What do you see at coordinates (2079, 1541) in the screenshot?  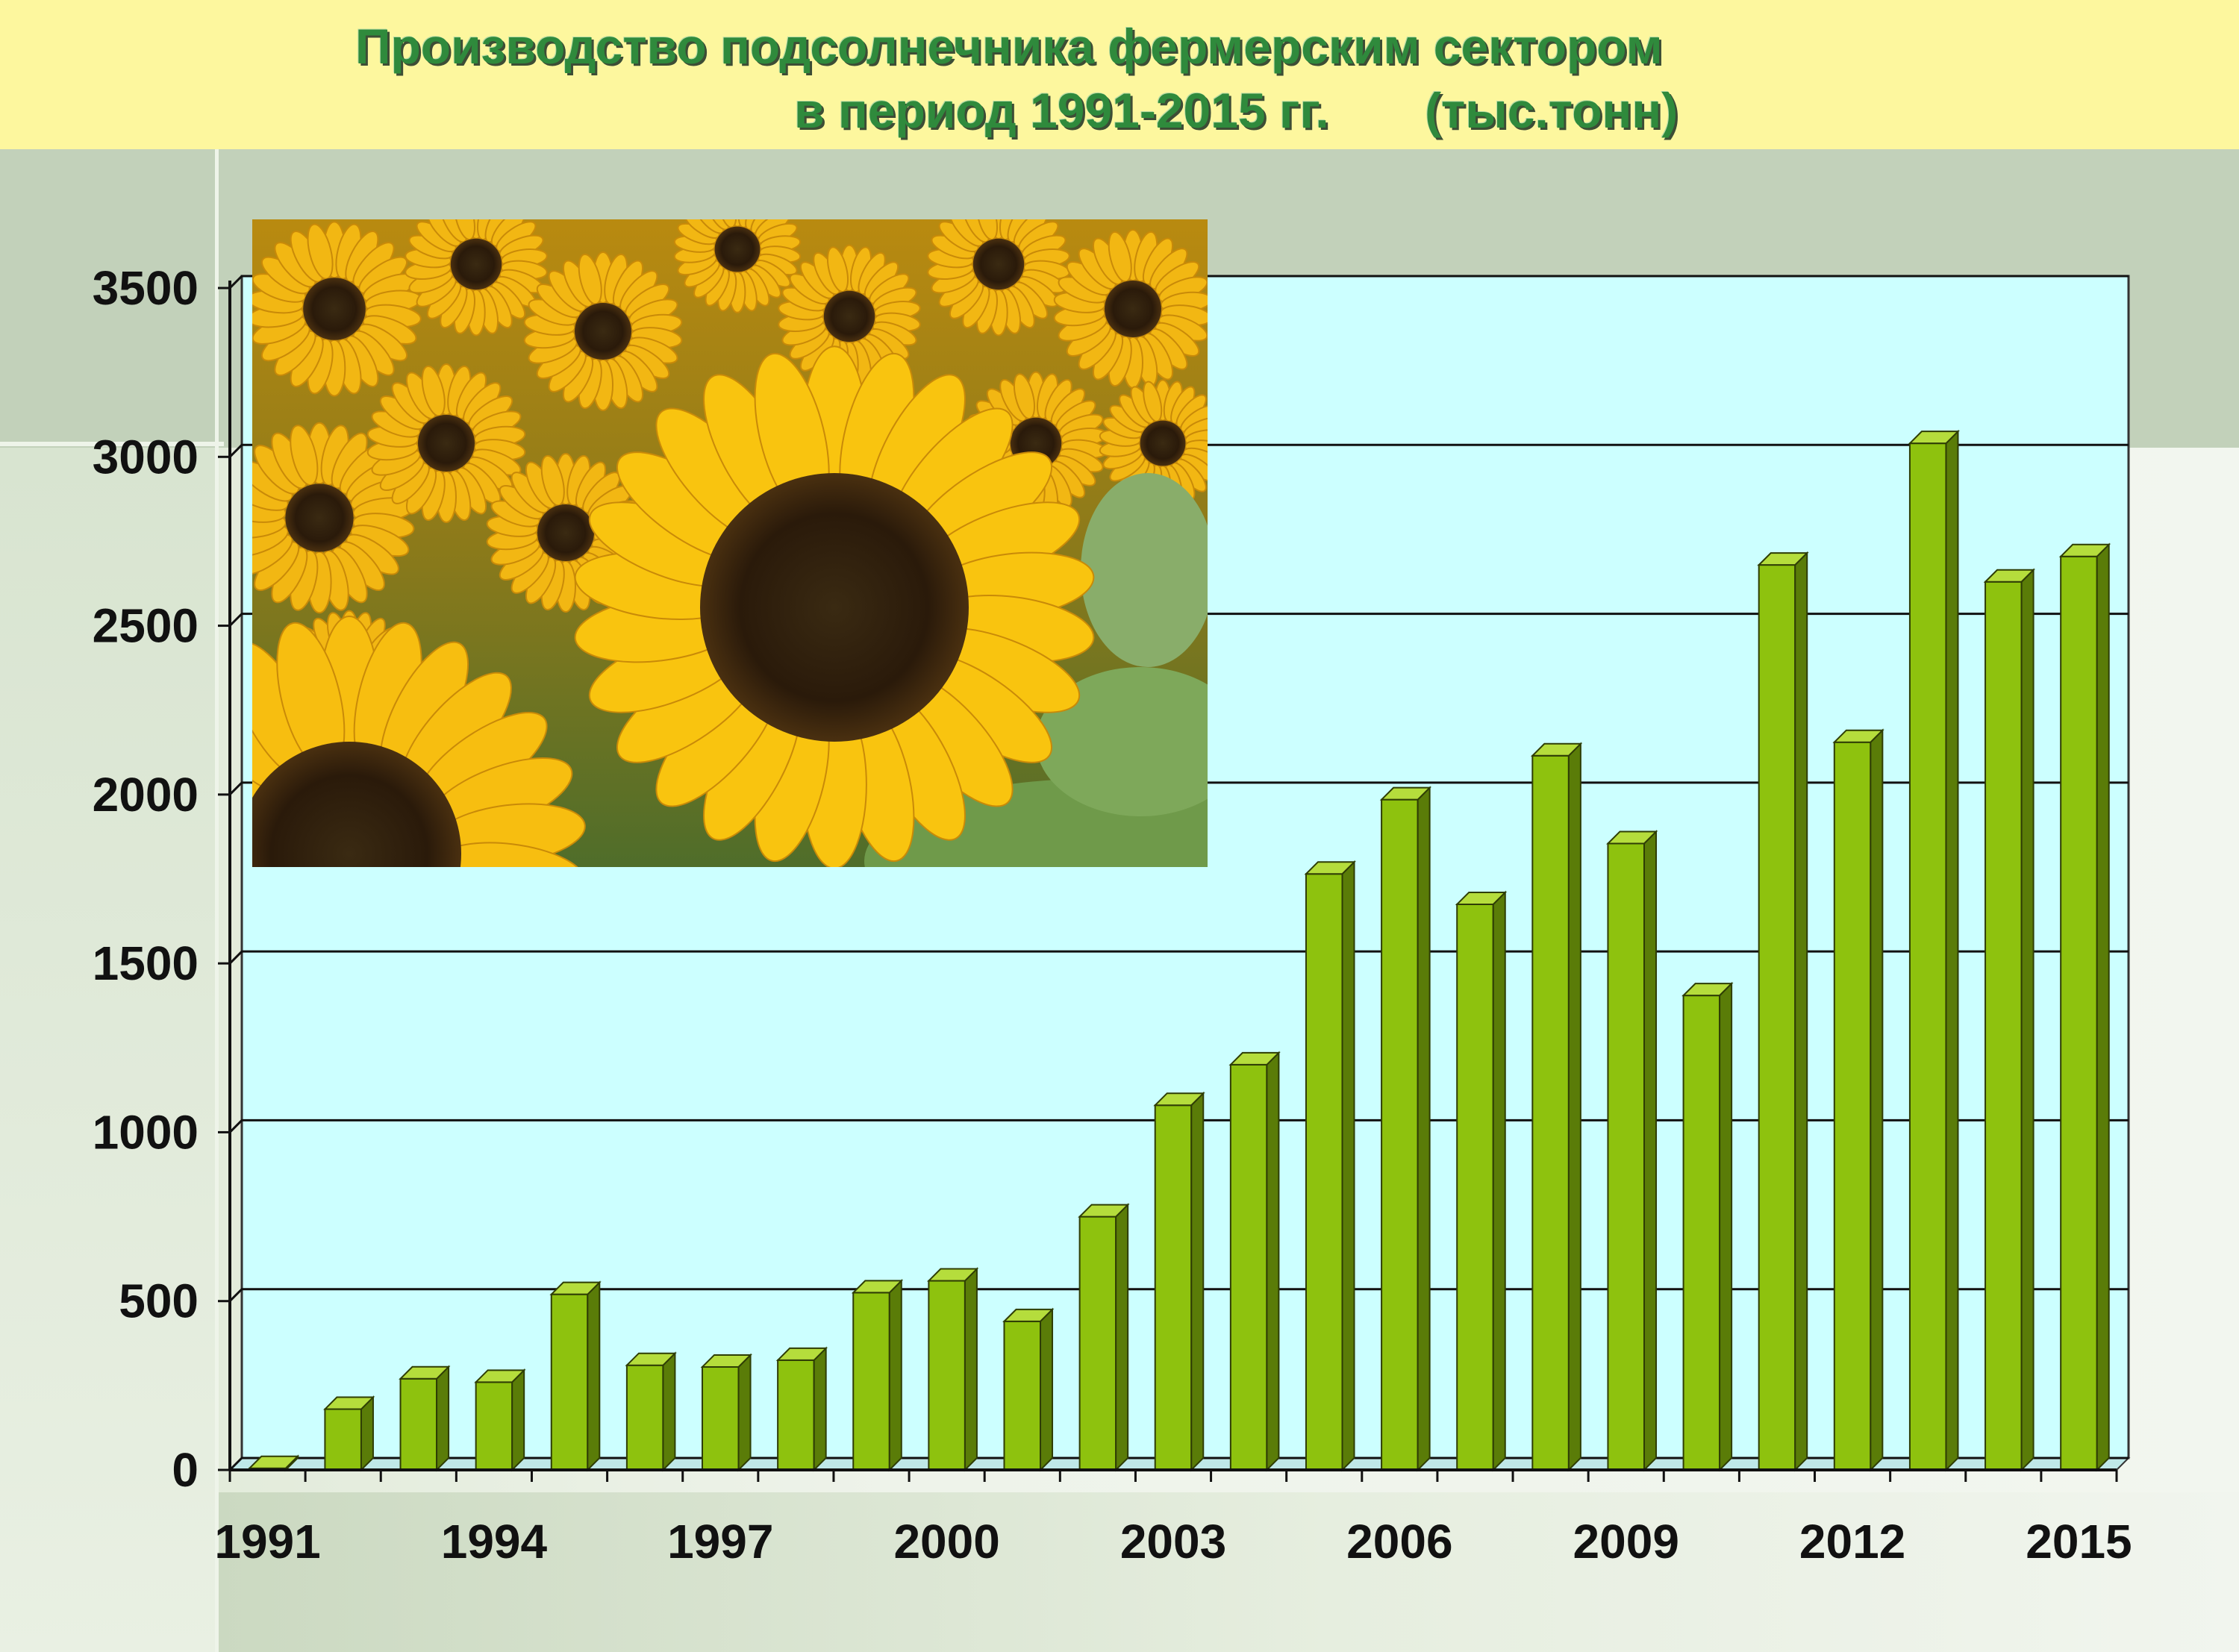 I see `x-tick-label-2015: 2015` at bounding box center [2079, 1541].